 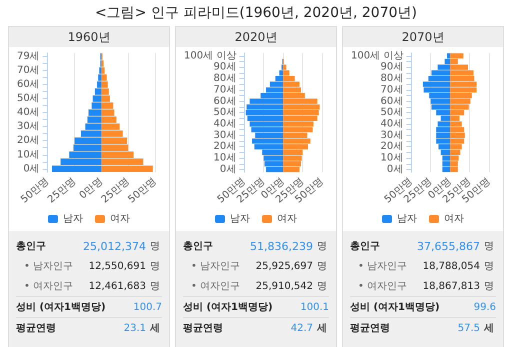 What do you see at coordinates (135, 328) in the screenshot?
I see `text: 23.1` at bounding box center [135, 328].